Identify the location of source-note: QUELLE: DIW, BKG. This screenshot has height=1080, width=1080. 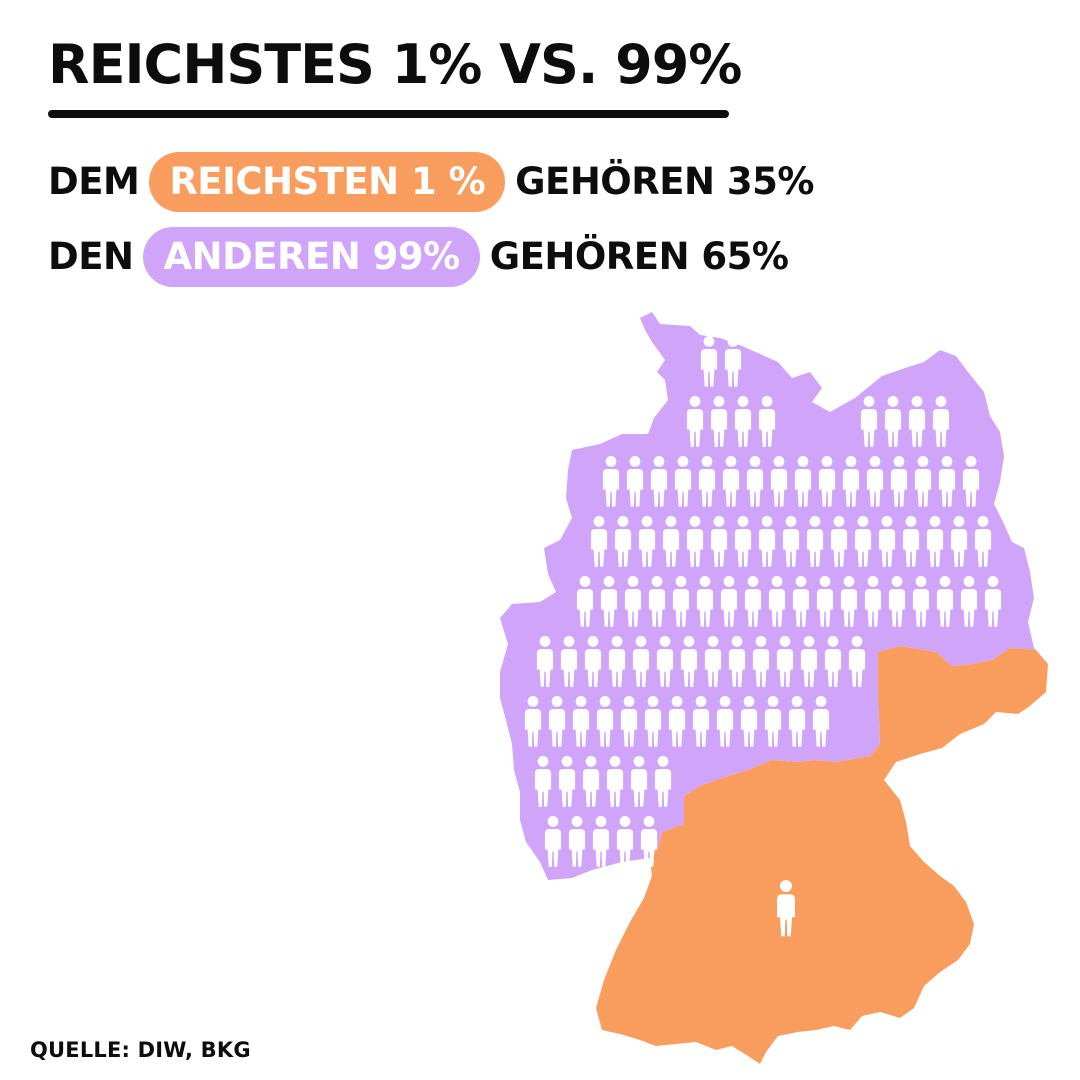
(140, 1050).